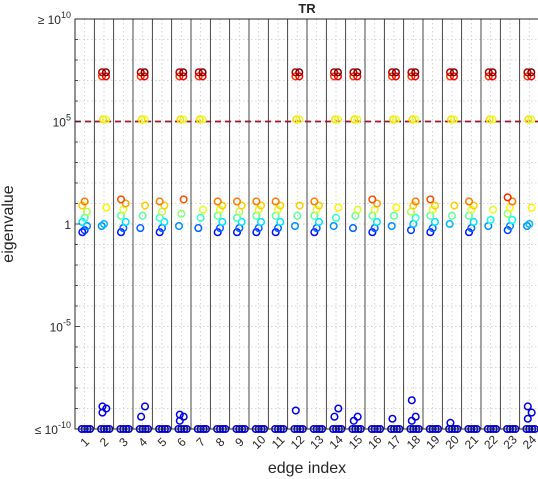 Image resolution: width=538 pixels, height=479 pixels. Describe the element at coordinates (239, 442) in the screenshot. I see `x-tick-label: 9` at that location.